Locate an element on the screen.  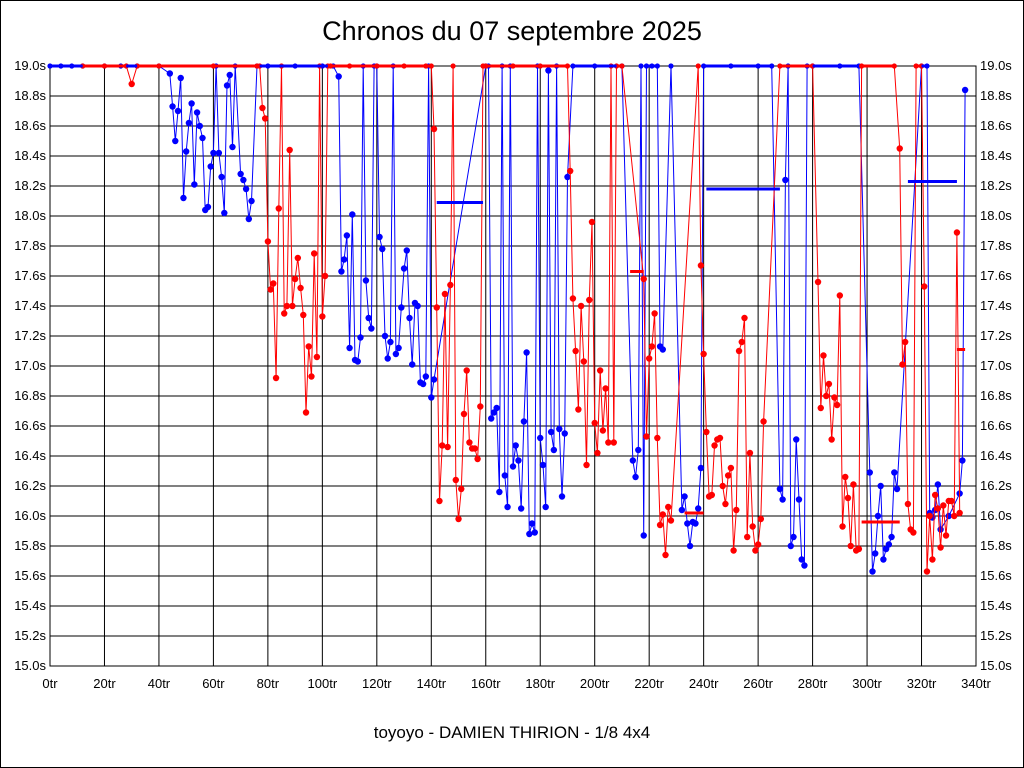
y-tick-label-left: 18.4s is located at coordinates (30, 155).